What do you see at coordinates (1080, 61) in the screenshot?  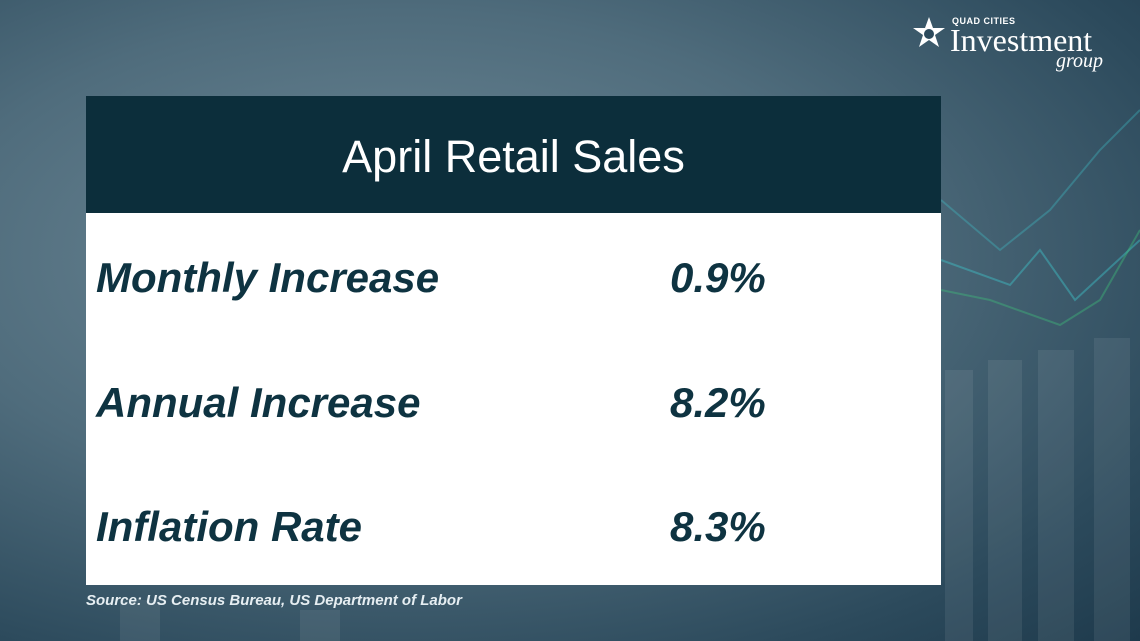 I see `logo-sub: group` at bounding box center [1080, 61].